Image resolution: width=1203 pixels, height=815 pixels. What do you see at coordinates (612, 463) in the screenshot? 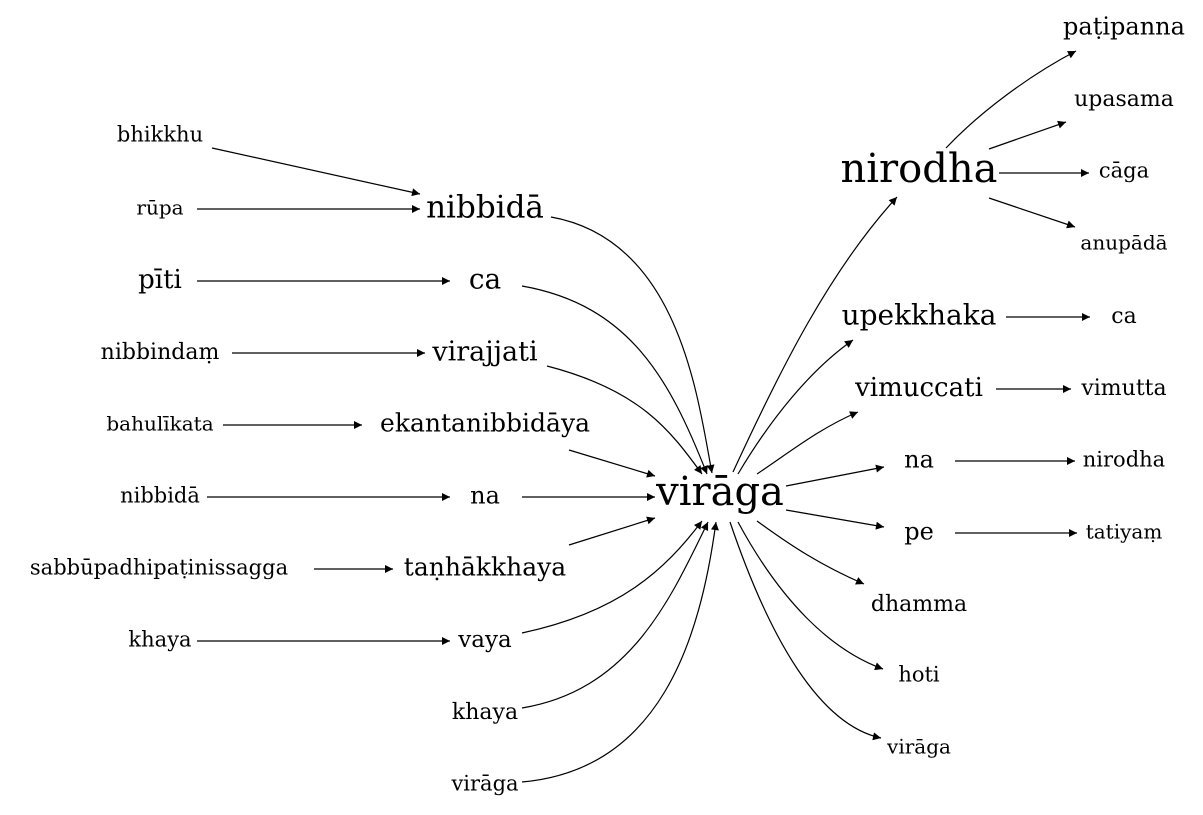
I see `edge-ekantanibbidāya-virāga` at bounding box center [612, 463].